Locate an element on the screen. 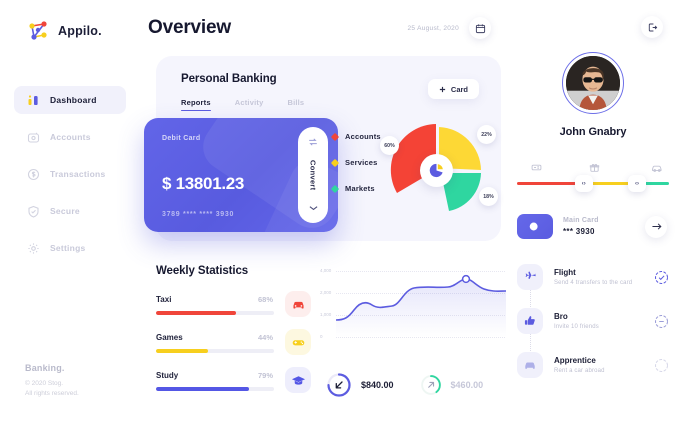 The image size is (684, 427). stat-percent: 79% is located at coordinates (265, 375).